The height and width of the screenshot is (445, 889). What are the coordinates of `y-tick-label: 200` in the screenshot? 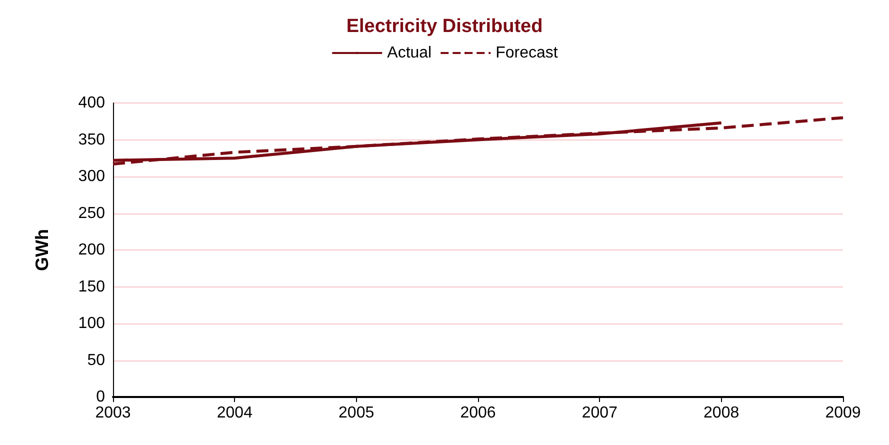 It's located at (92, 250).